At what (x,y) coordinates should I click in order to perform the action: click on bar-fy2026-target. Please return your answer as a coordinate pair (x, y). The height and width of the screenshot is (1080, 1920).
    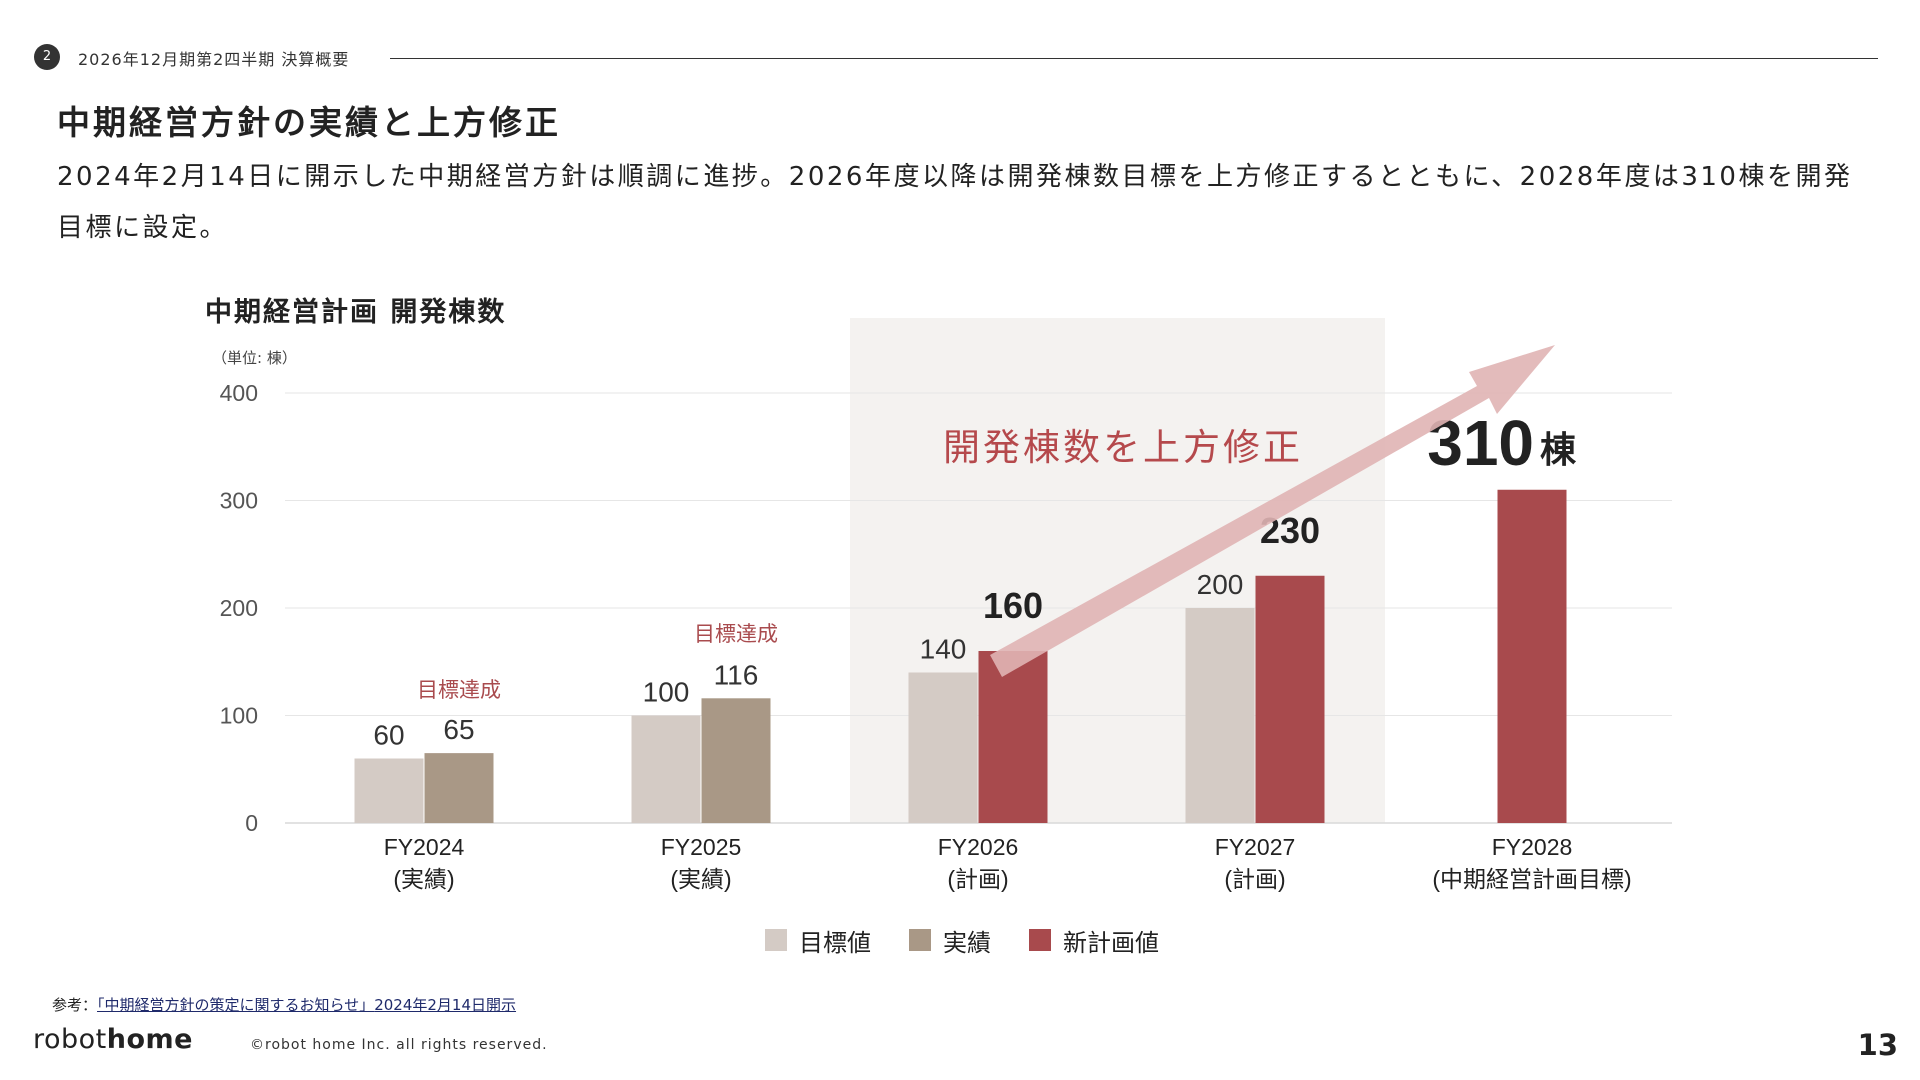
    Looking at the image, I should click on (943, 747).